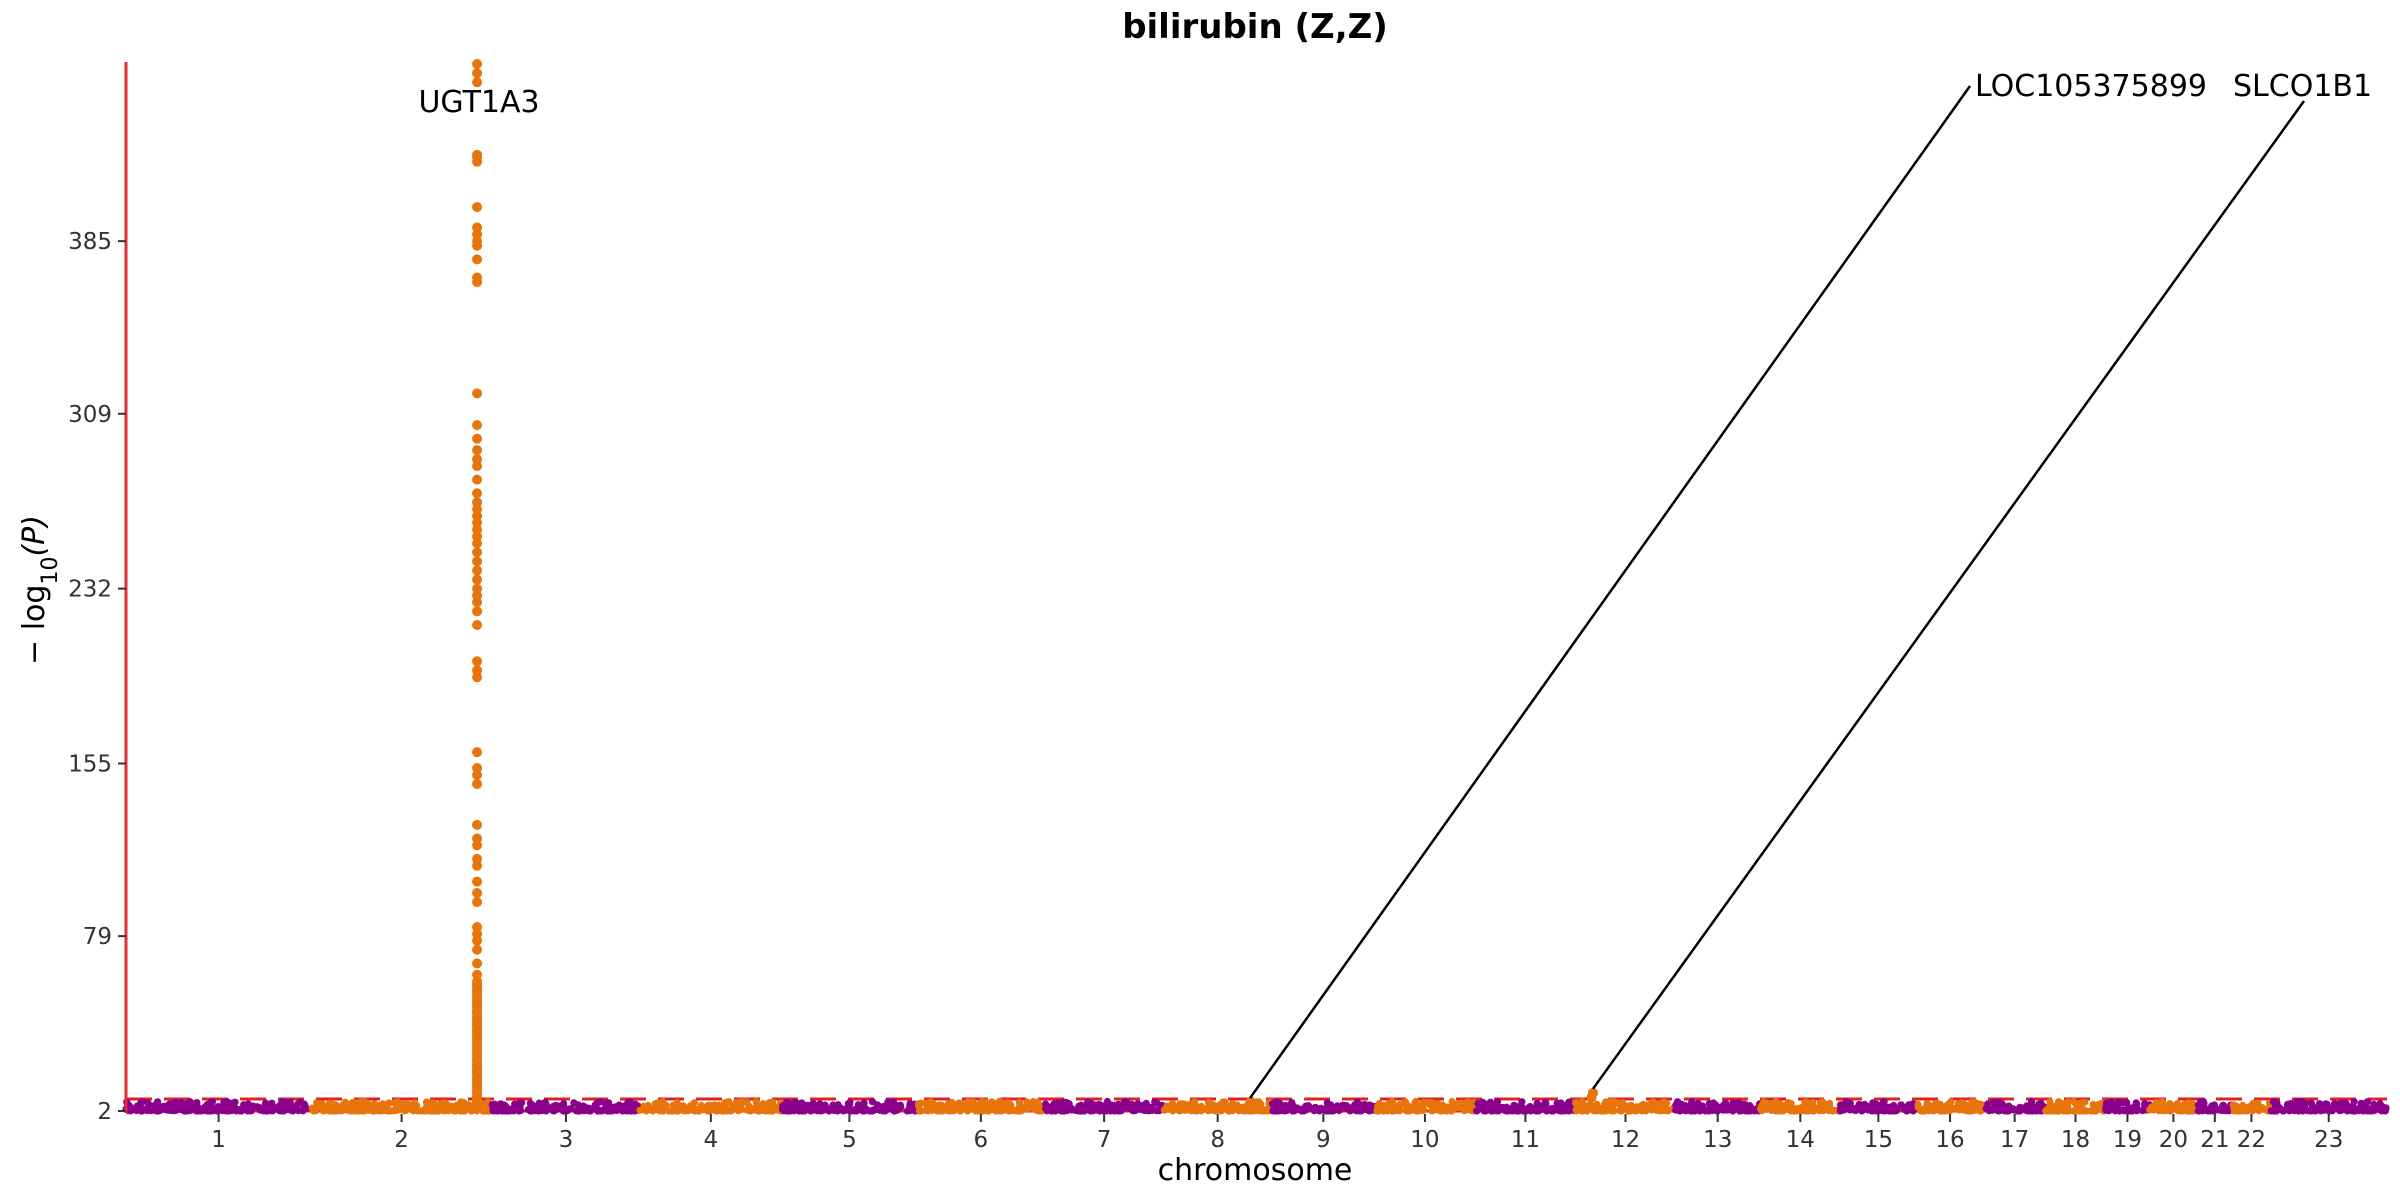 The width and height of the screenshot is (2400, 1200). Describe the element at coordinates (40, 590) in the screenshot. I see `y-axis-label: − log10(P)` at that location.